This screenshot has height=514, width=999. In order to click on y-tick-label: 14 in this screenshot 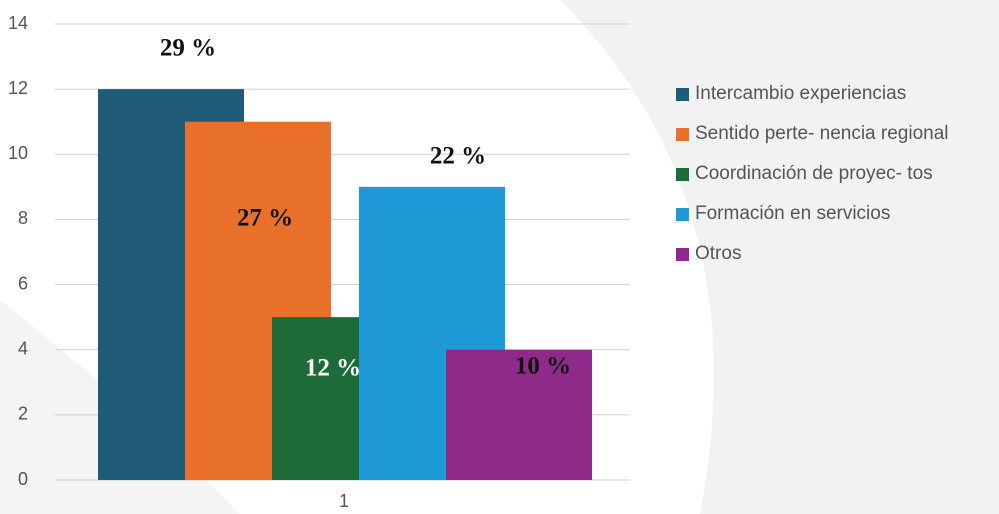, I will do `click(18, 23)`.